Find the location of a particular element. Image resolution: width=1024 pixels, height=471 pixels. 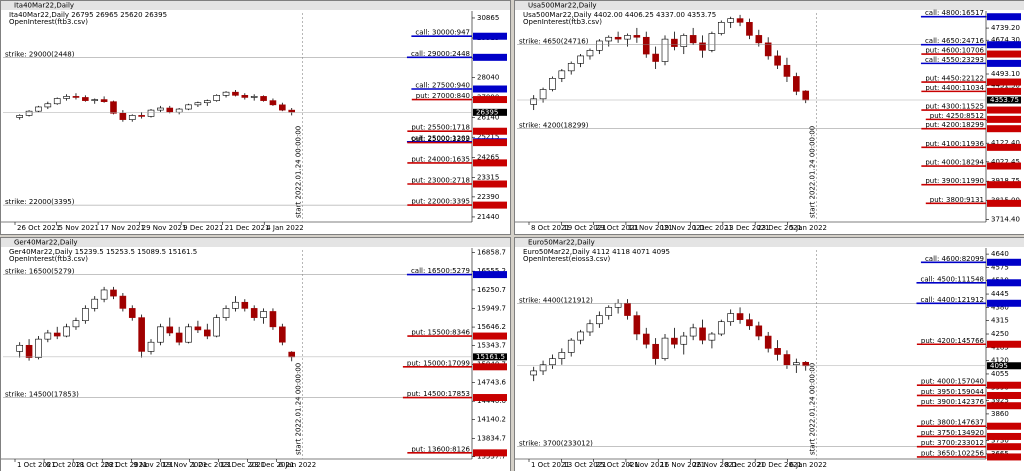

date-label: 5 Nov 2021 is located at coordinates (79, 228).